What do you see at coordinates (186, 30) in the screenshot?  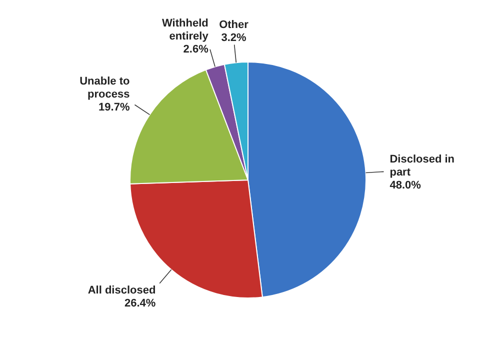 I see `slice-label: Withheld entirely` at bounding box center [186, 30].